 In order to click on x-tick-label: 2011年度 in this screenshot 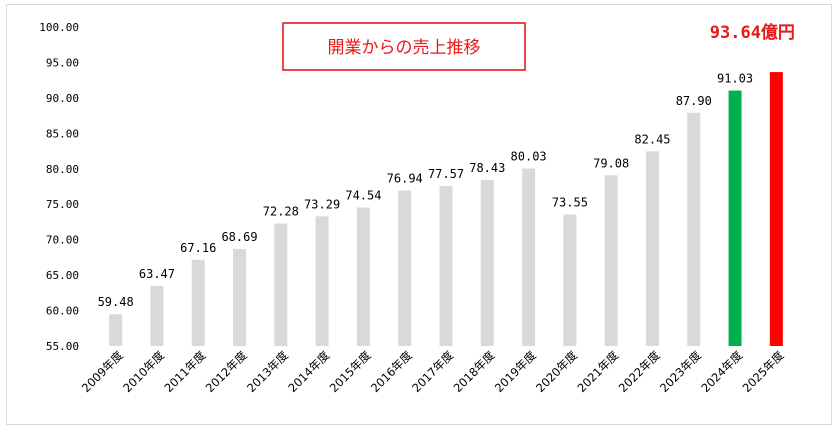, I will do `click(184, 371)`.